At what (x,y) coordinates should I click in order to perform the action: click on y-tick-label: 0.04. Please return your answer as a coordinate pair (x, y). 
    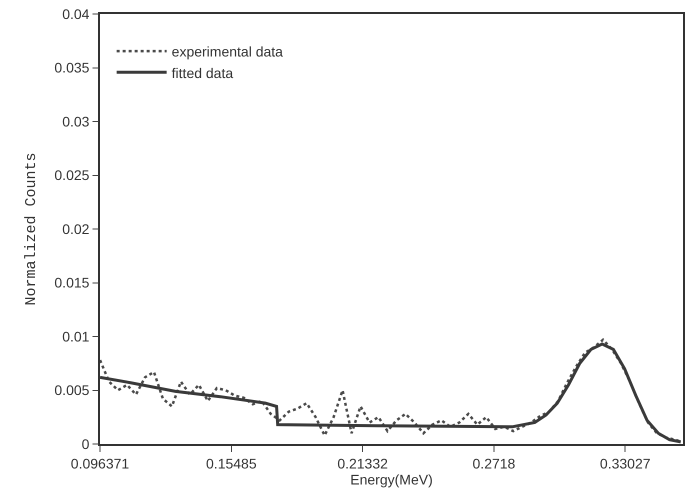
    Looking at the image, I should click on (76, 14).